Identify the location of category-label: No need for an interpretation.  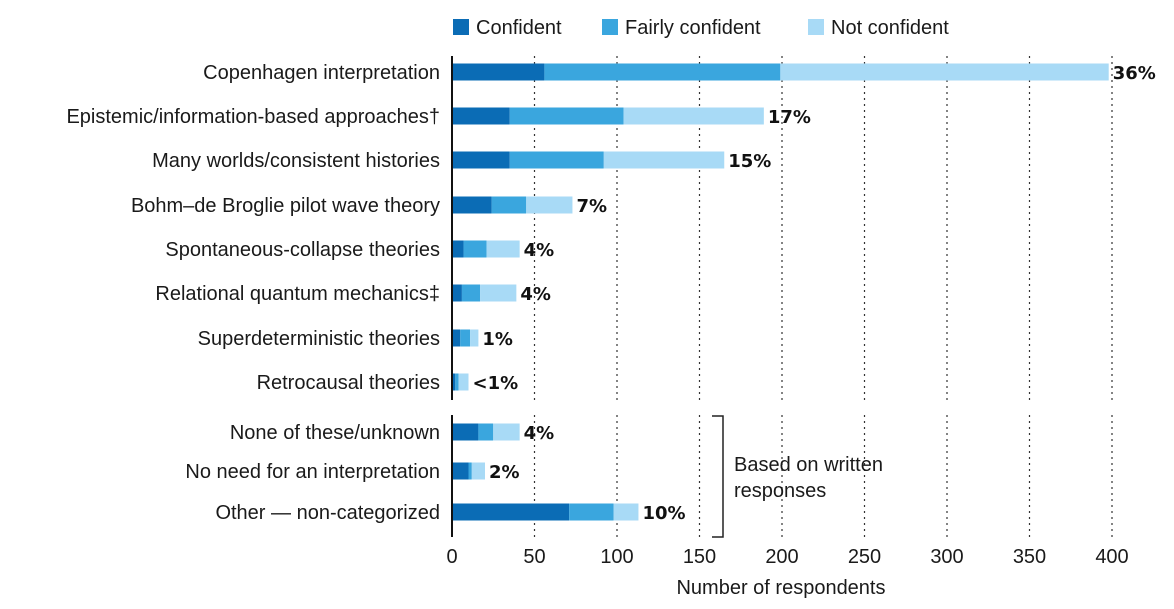
(312, 472).